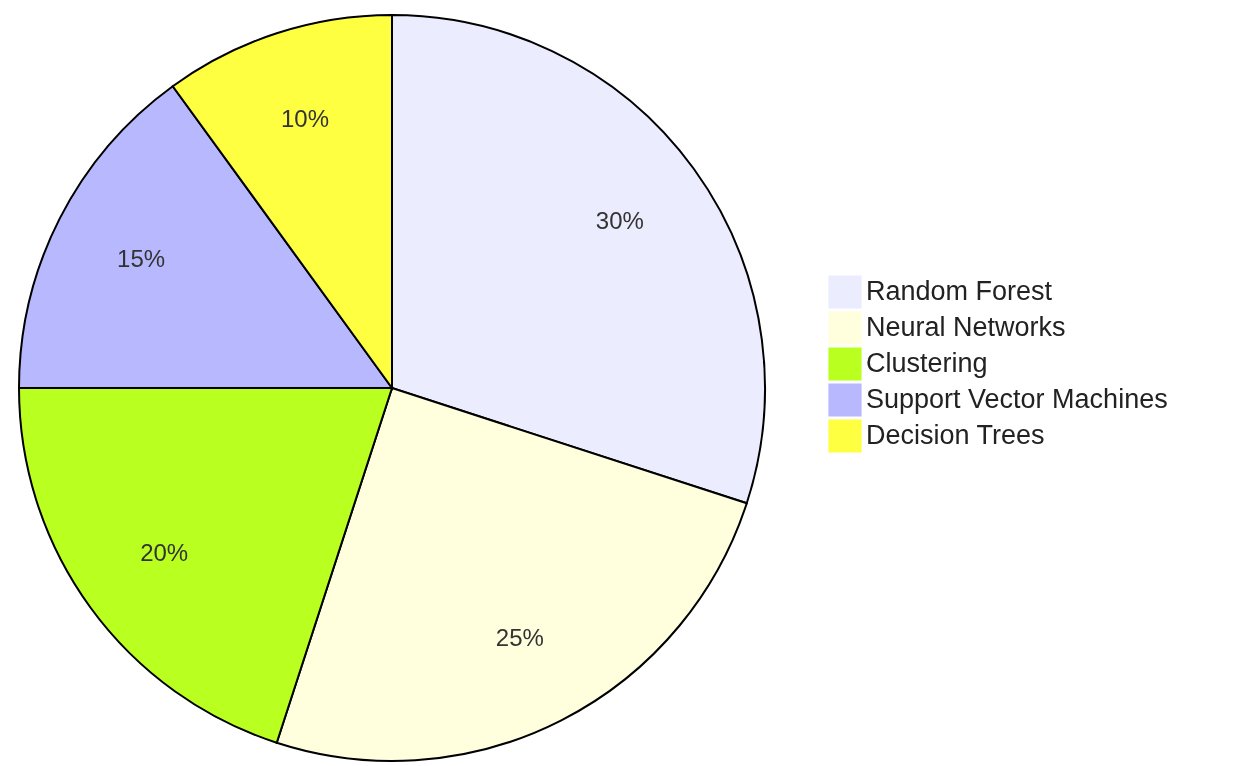  Describe the element at coordinates (164, 552) in the screenshot. I see `data-label: 20%` at that location.